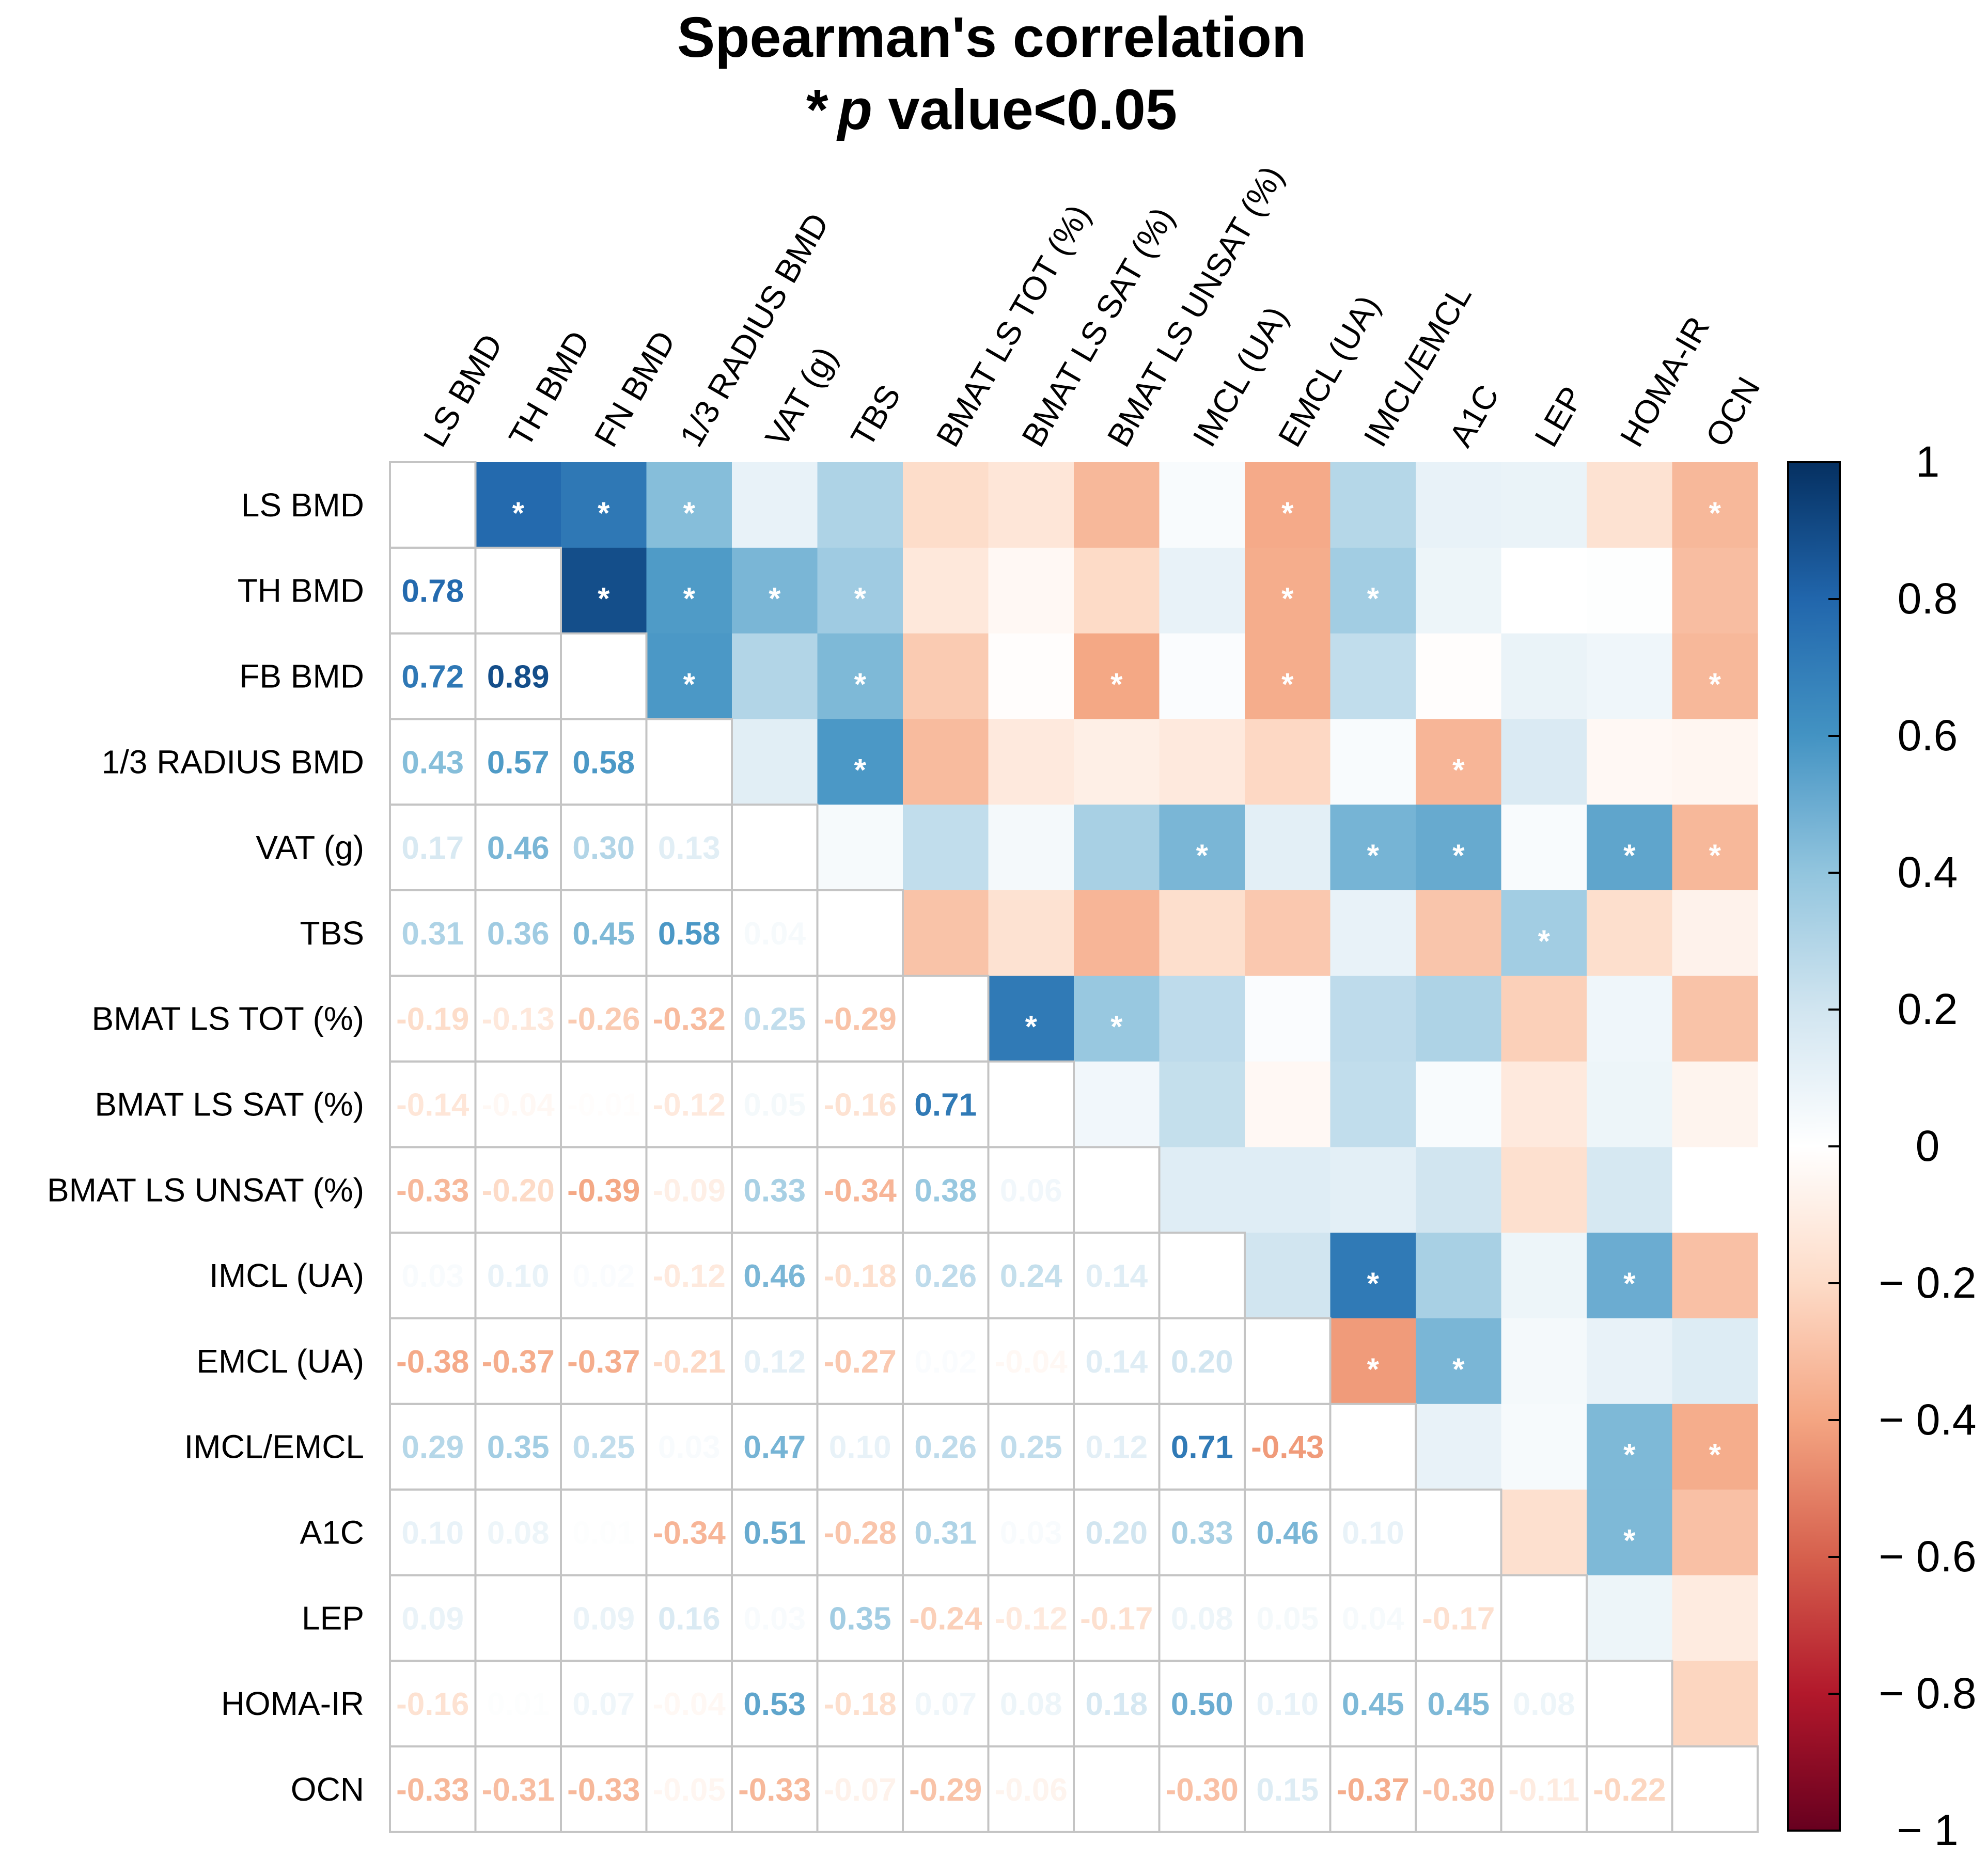 This screenshot has width=1988, height=1859. Describe the element at coordinates (690, 1448) in the screenshot. I see `coefficient-label: 0.03` at that location.